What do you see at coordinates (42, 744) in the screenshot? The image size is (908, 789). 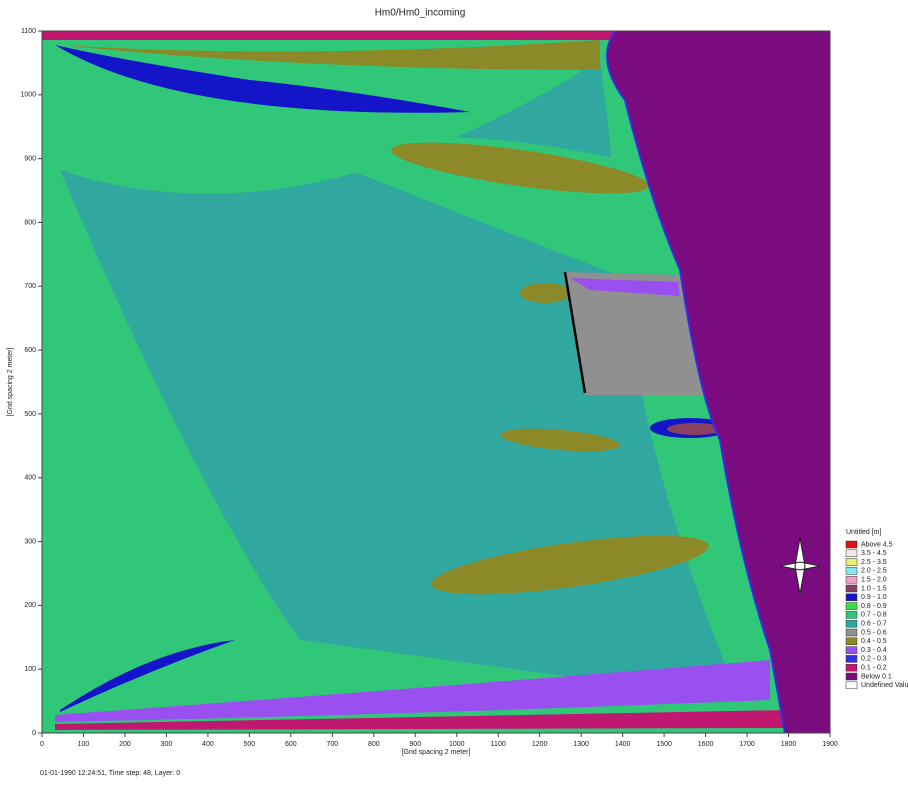 I see `x-tick-label: 0` at bounding box center [42, 744].